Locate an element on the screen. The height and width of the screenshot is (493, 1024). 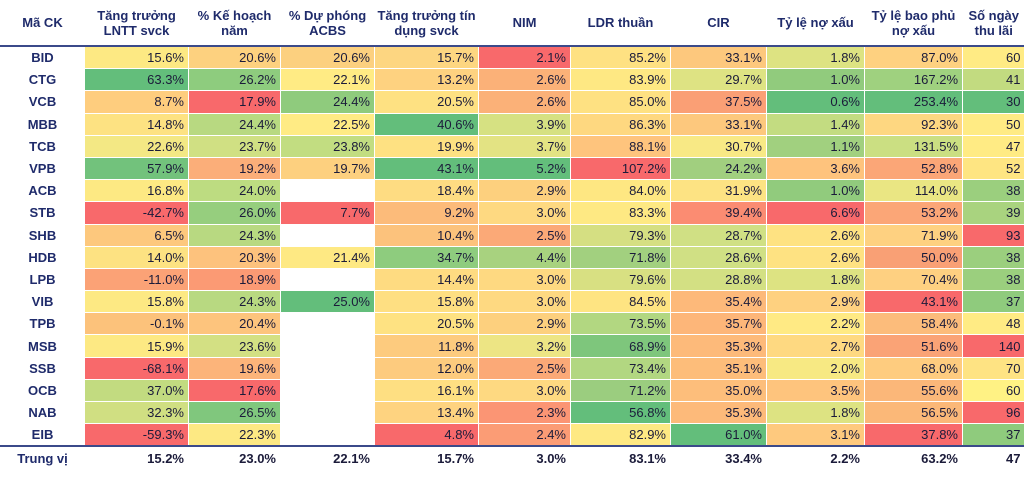
metric-cell: 31.9% is located at coordinates (718, 190).